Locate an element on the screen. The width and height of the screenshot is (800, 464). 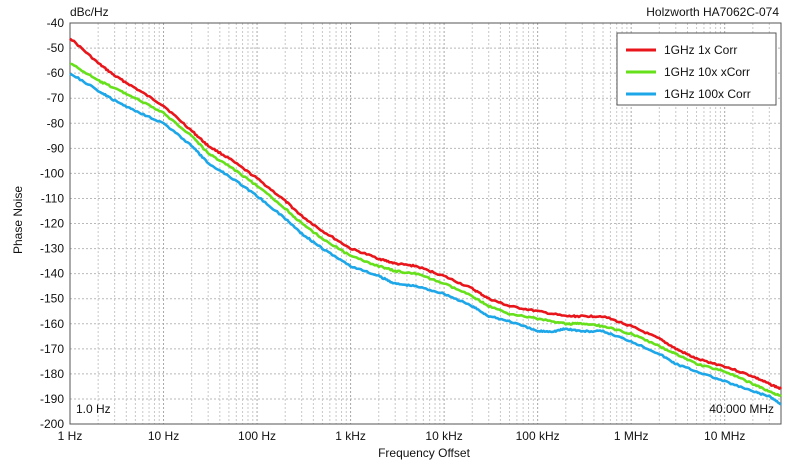
y-tick-label: -110 is located at coordinates (52, 198).